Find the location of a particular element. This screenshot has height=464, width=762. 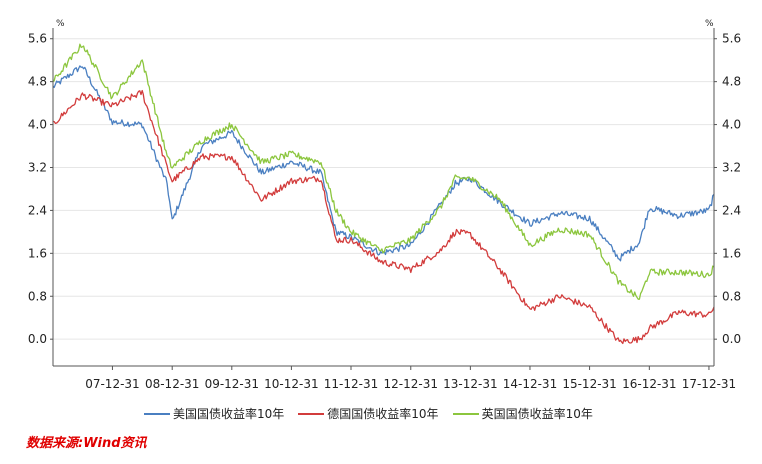

legend-swatch-de is located at coordinates (311, 413).